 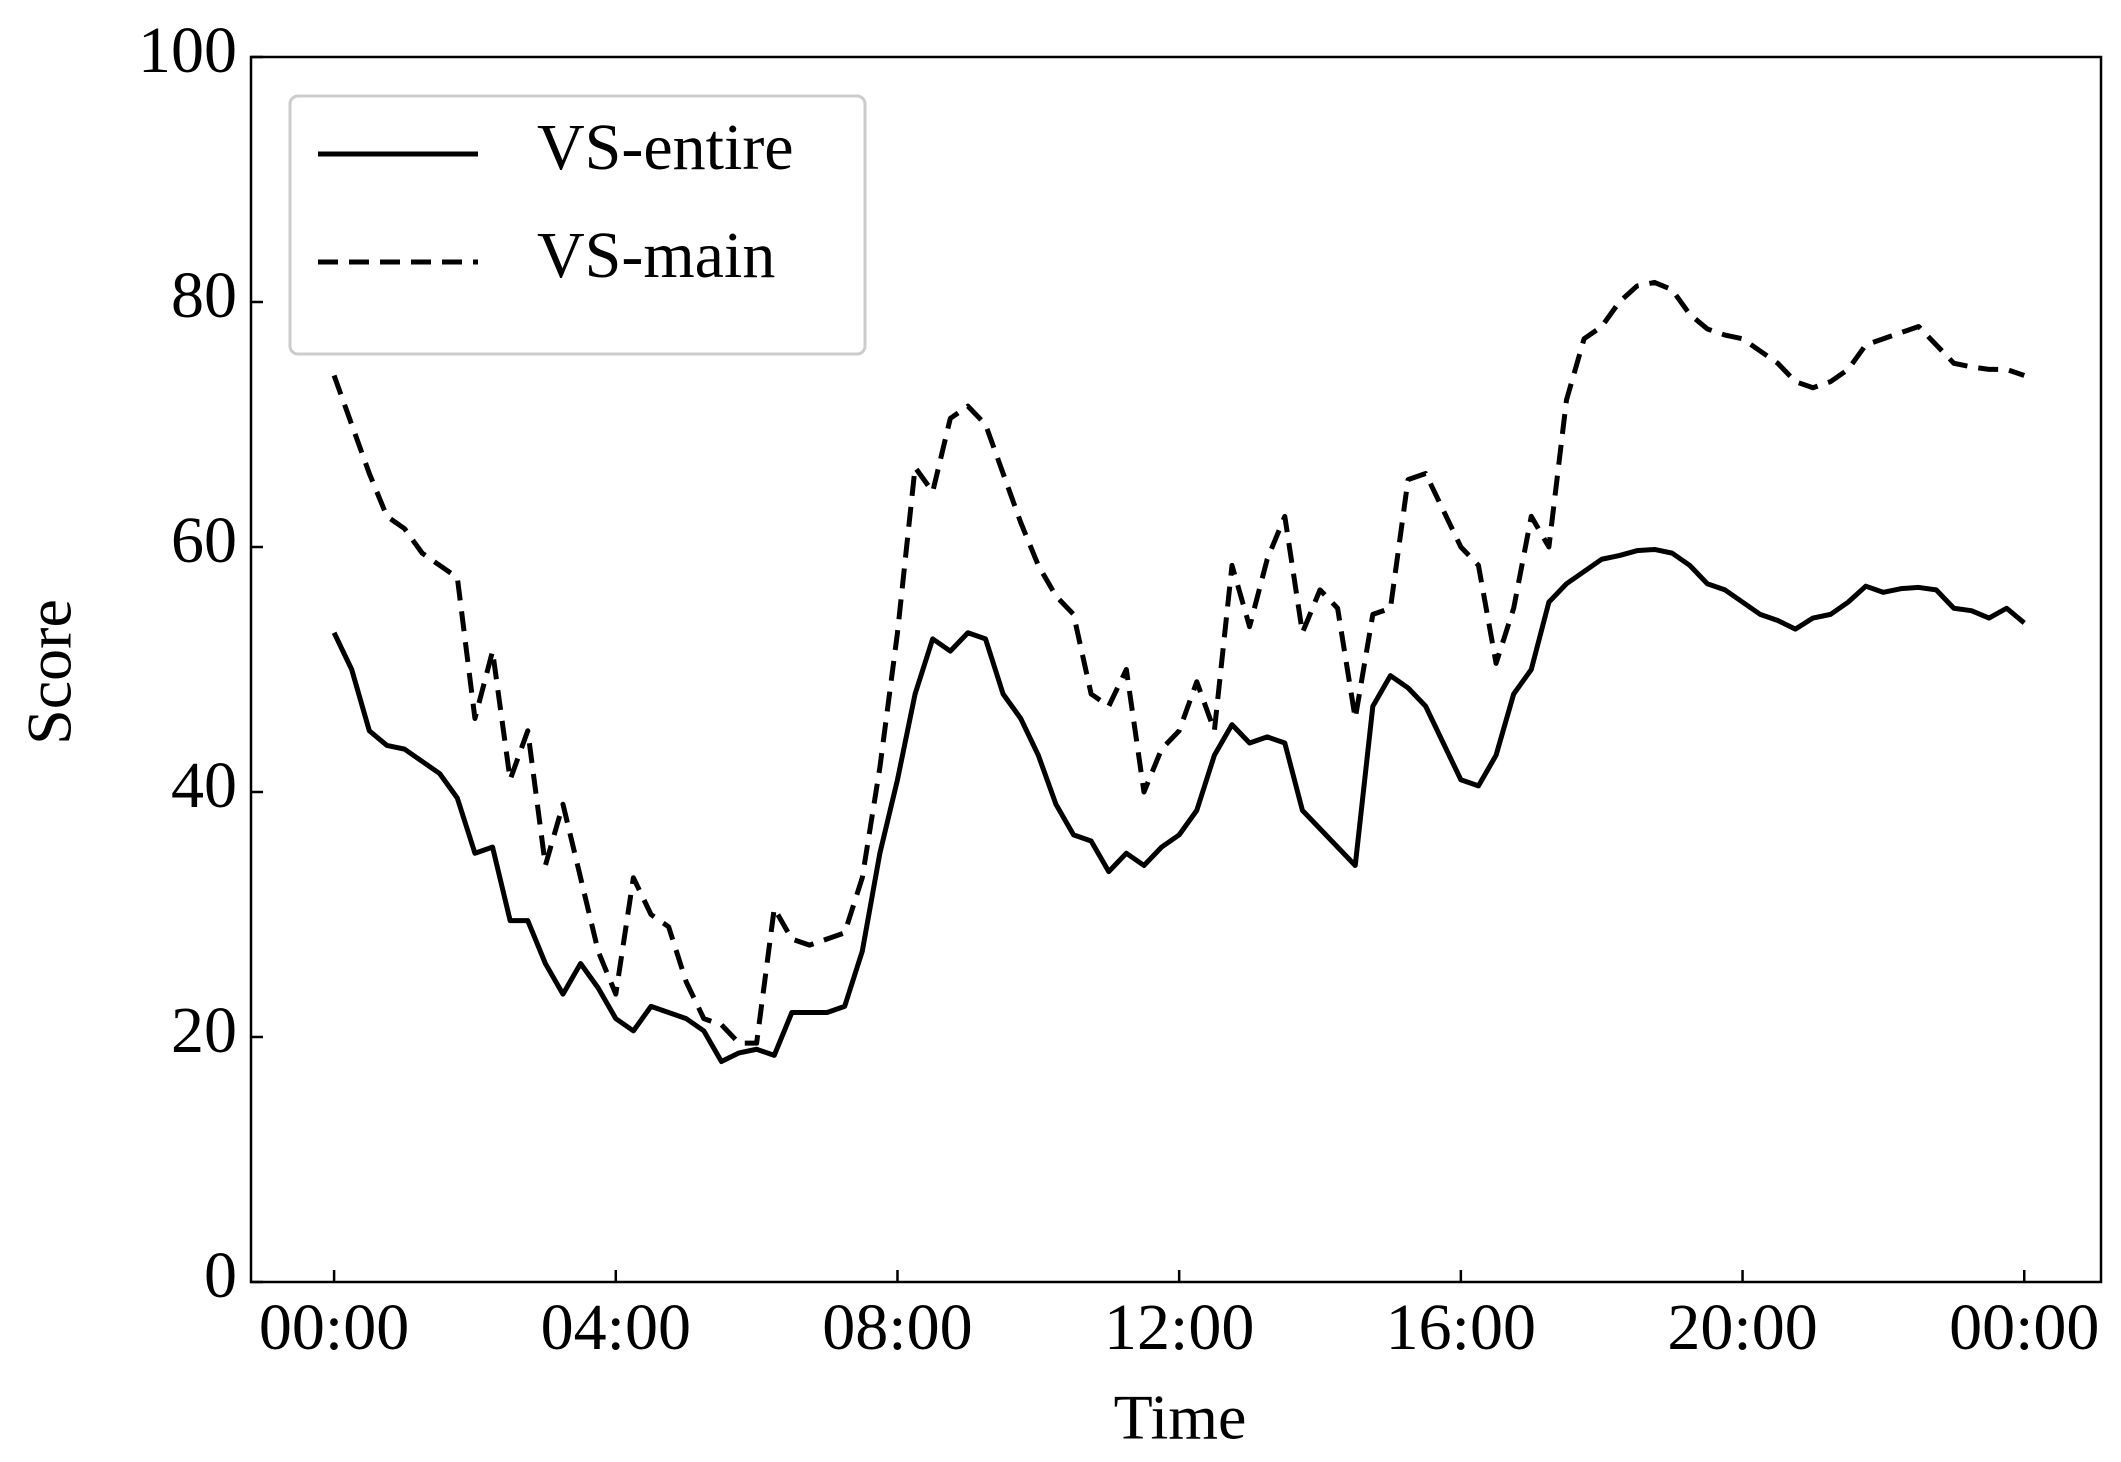 What do you see at coordinates (1461, 1327) in the screenshot?
I see `x-tick-label: 16:00` at bounding box center [1461, 1327].